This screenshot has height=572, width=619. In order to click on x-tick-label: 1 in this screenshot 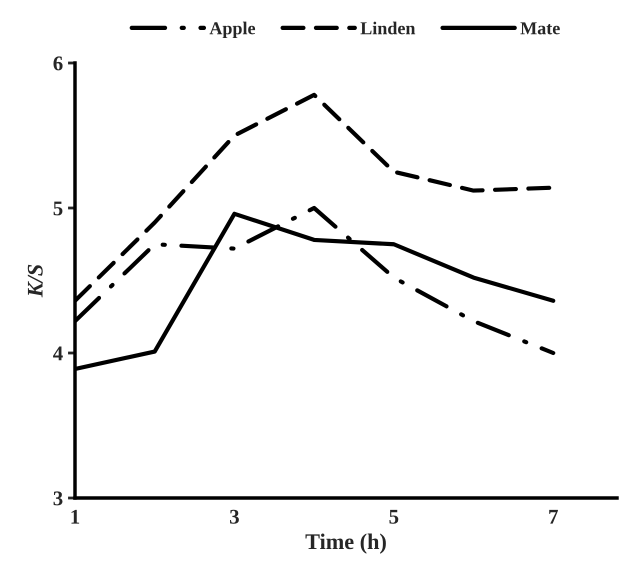, I will do `click(75, 517)`.